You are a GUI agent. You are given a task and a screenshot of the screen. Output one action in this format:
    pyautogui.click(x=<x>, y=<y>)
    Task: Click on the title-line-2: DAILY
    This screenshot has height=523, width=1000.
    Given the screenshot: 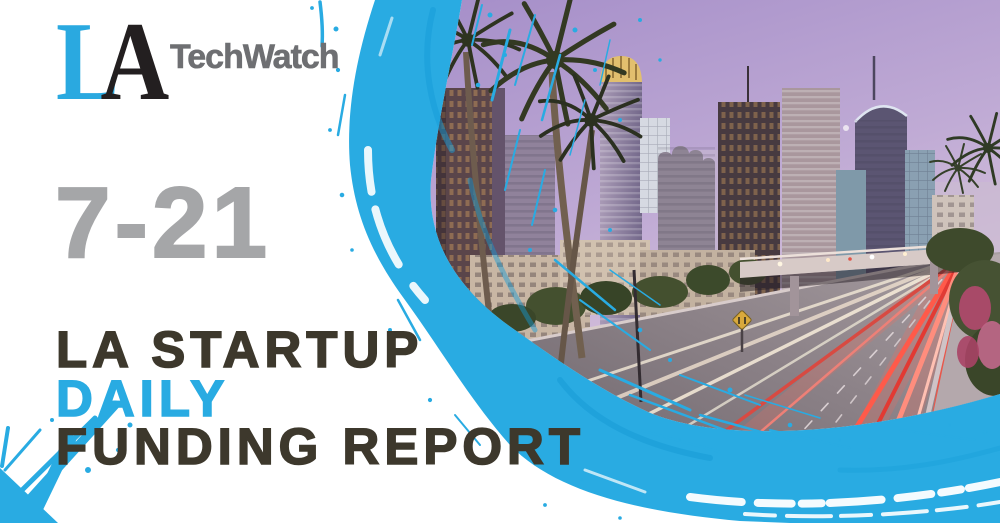 What is the action you would take?
    pyautogui.click(x=142, y=398)
    